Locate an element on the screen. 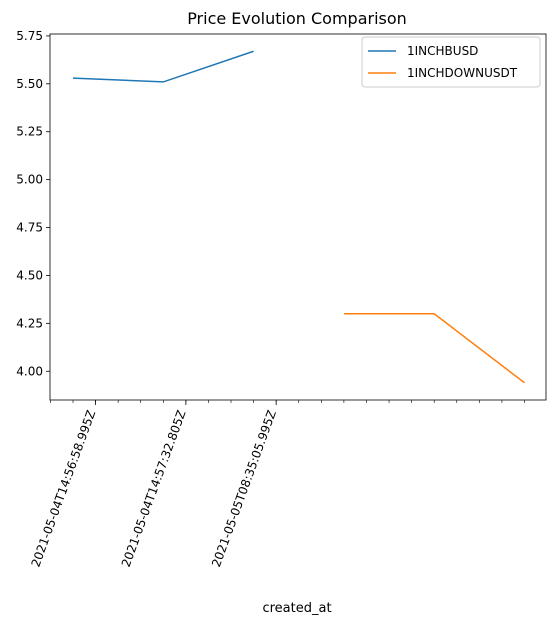 The image size is (556, 625). x-tick-label: 2021-05-04T14:56:58.995Z is located at coordinates (63, 488).